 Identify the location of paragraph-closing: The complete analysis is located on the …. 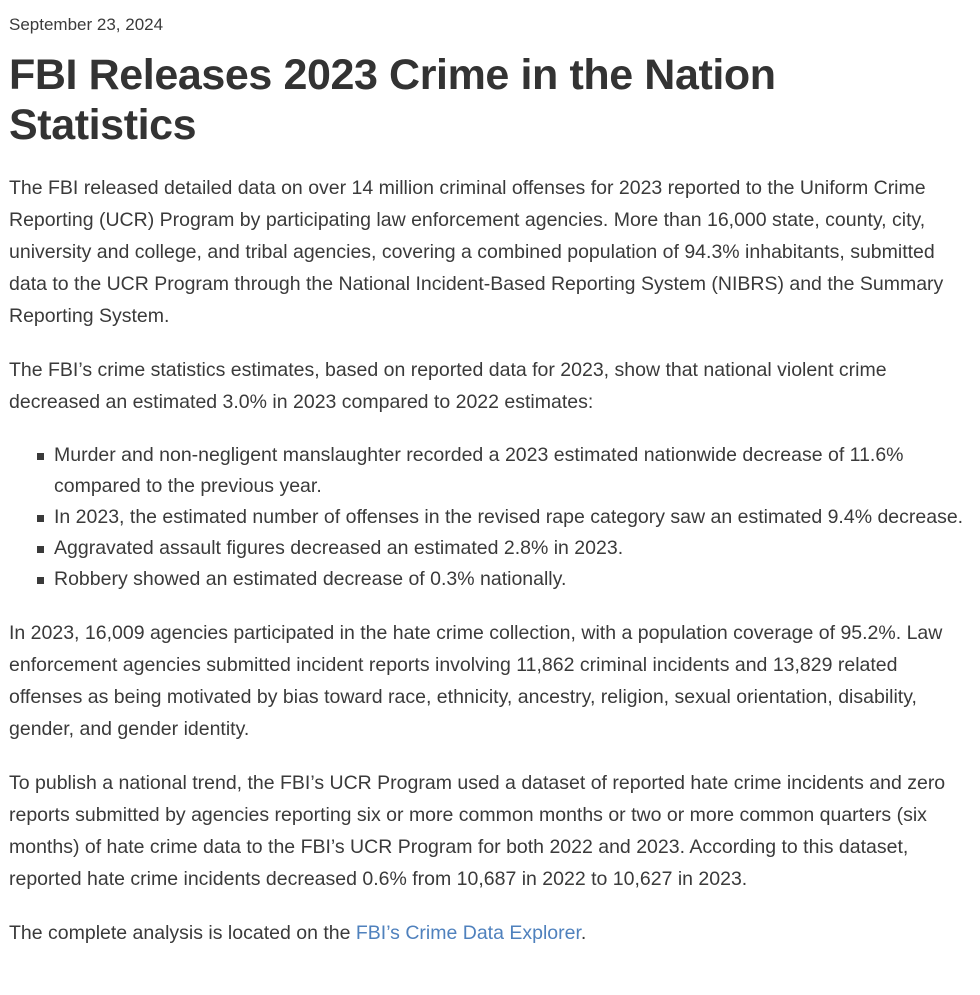
(485, 933).